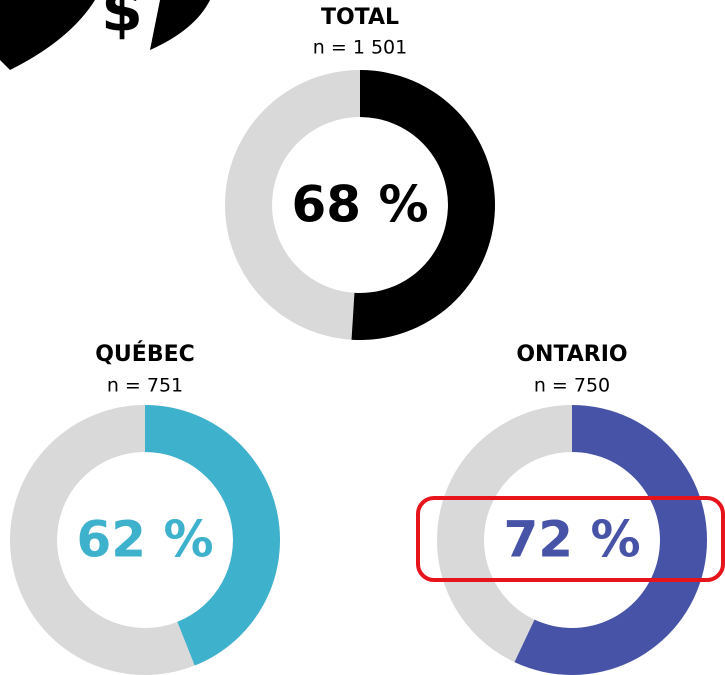  Describe the element at coordinates (571, 354) in the screenshot. I see `donut-title: ONTARIO` at that location.